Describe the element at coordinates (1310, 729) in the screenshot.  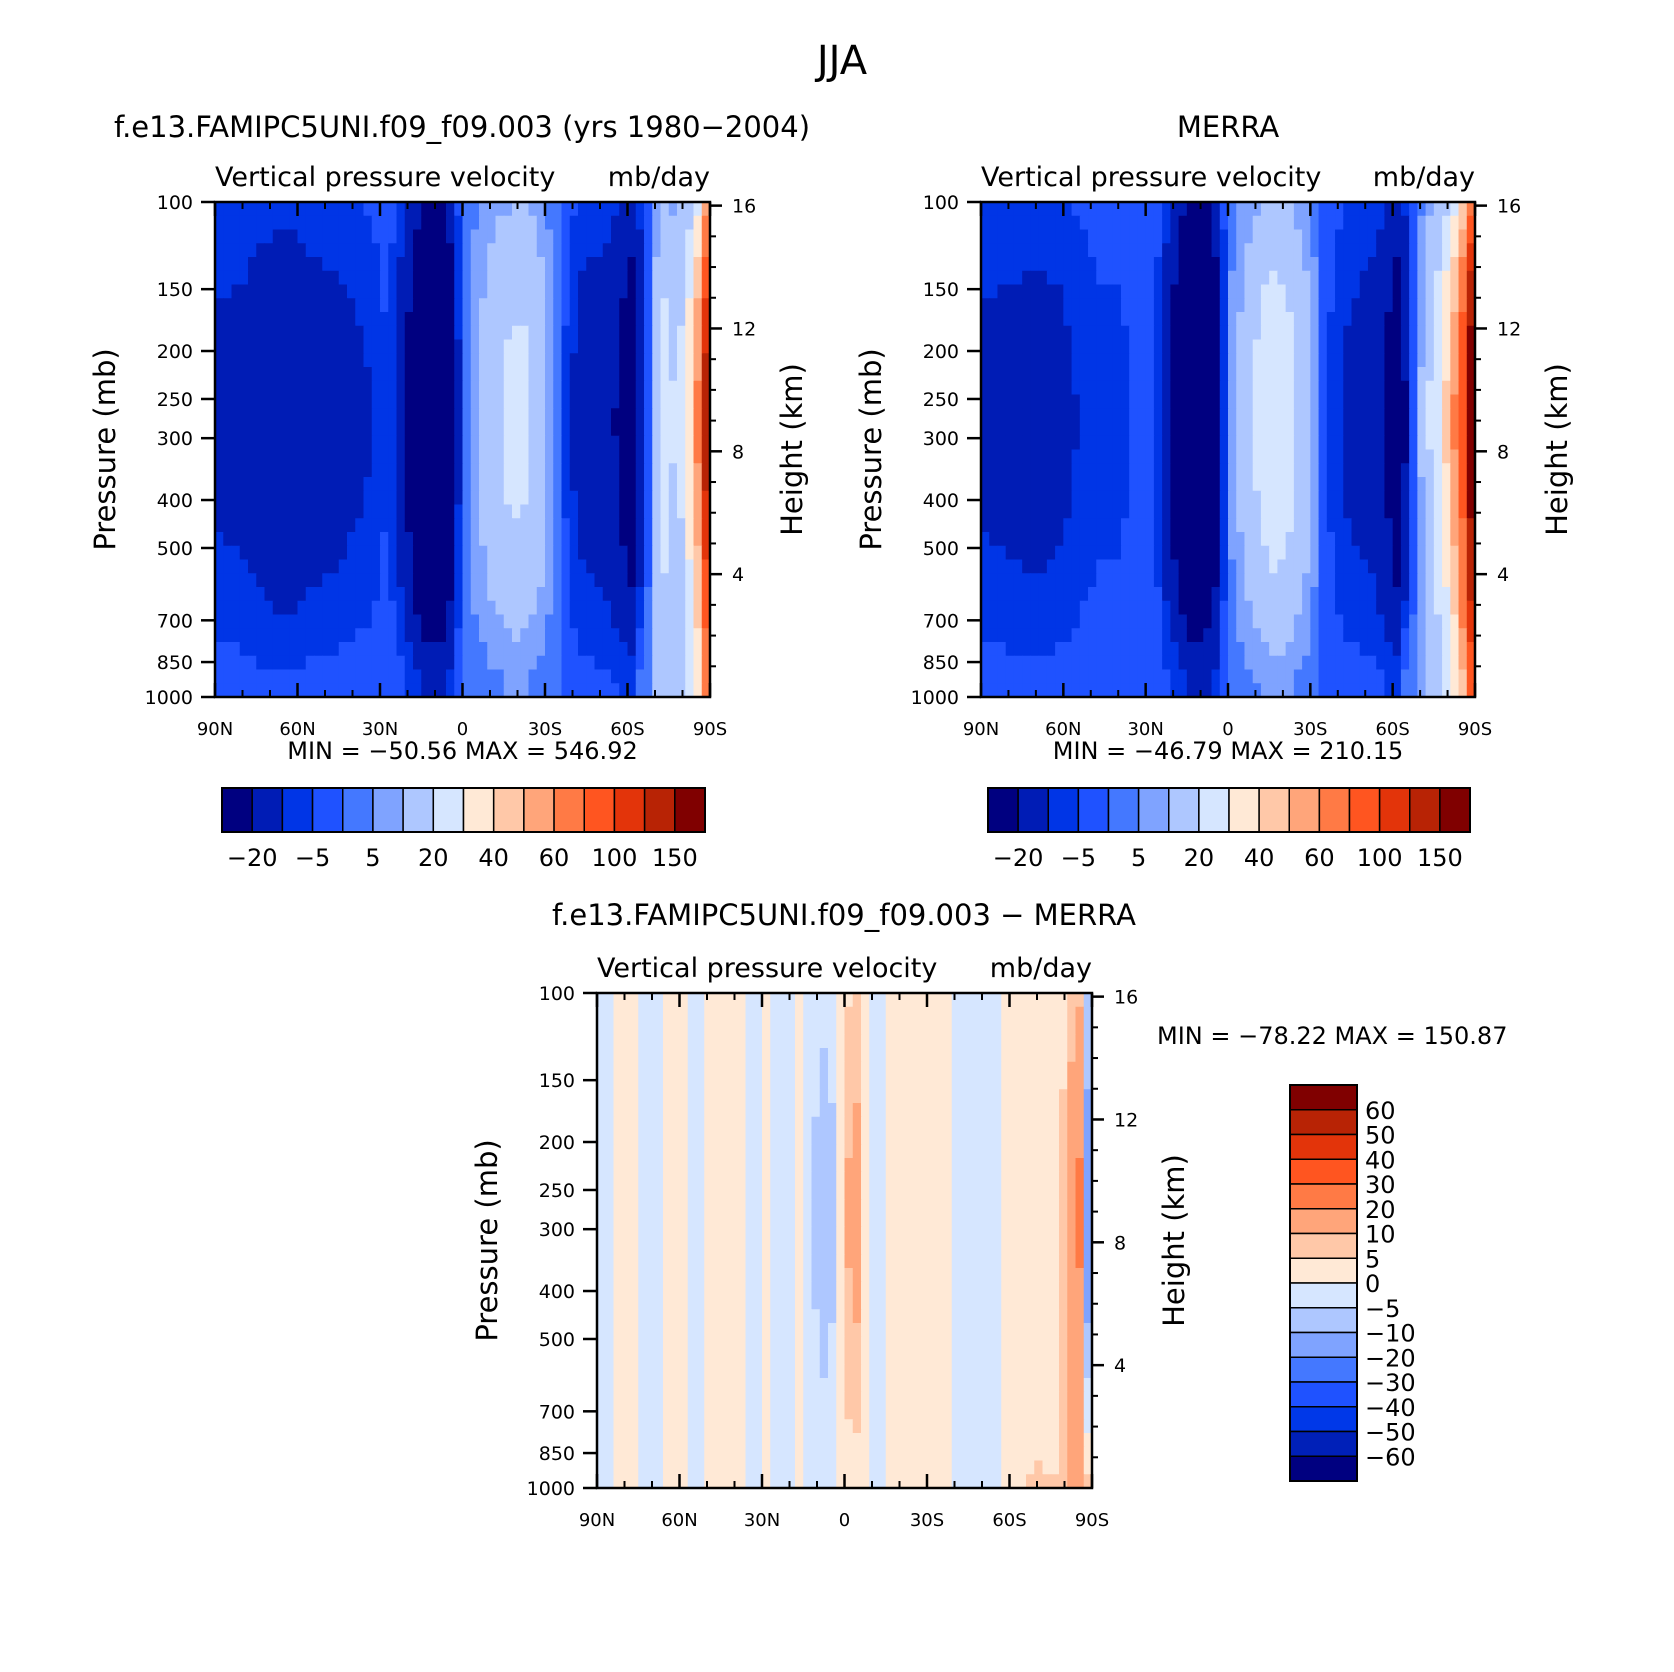
I see `x-tick-label: 30S` at that location.